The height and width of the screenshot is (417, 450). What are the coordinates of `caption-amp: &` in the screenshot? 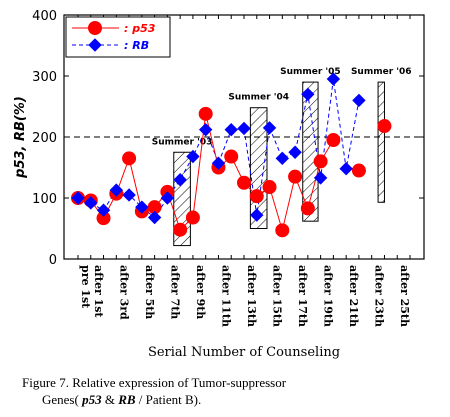 It's located at (110, 399).